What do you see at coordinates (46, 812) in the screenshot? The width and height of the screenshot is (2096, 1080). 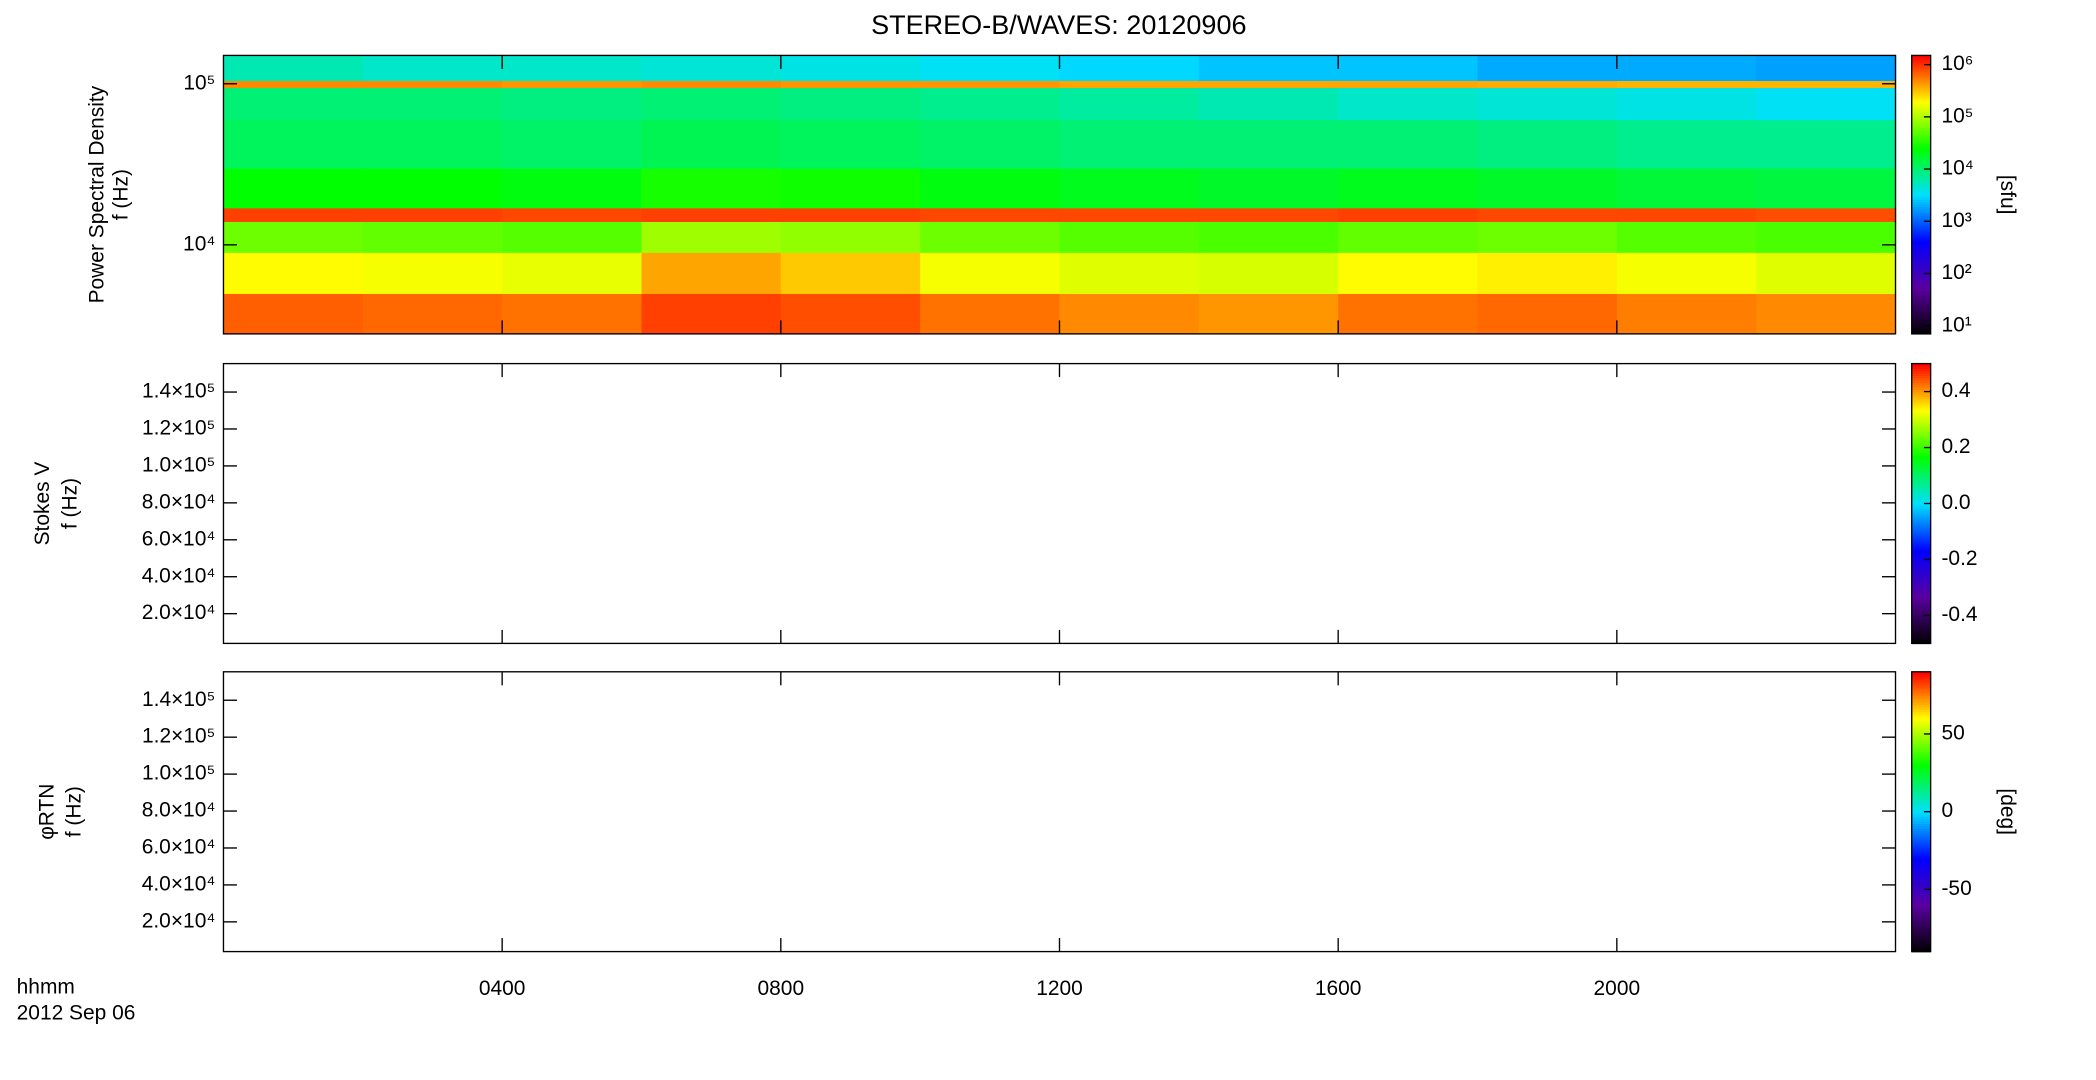 I see `y-axis-label: φRTN` at bounding box center [46, 812].